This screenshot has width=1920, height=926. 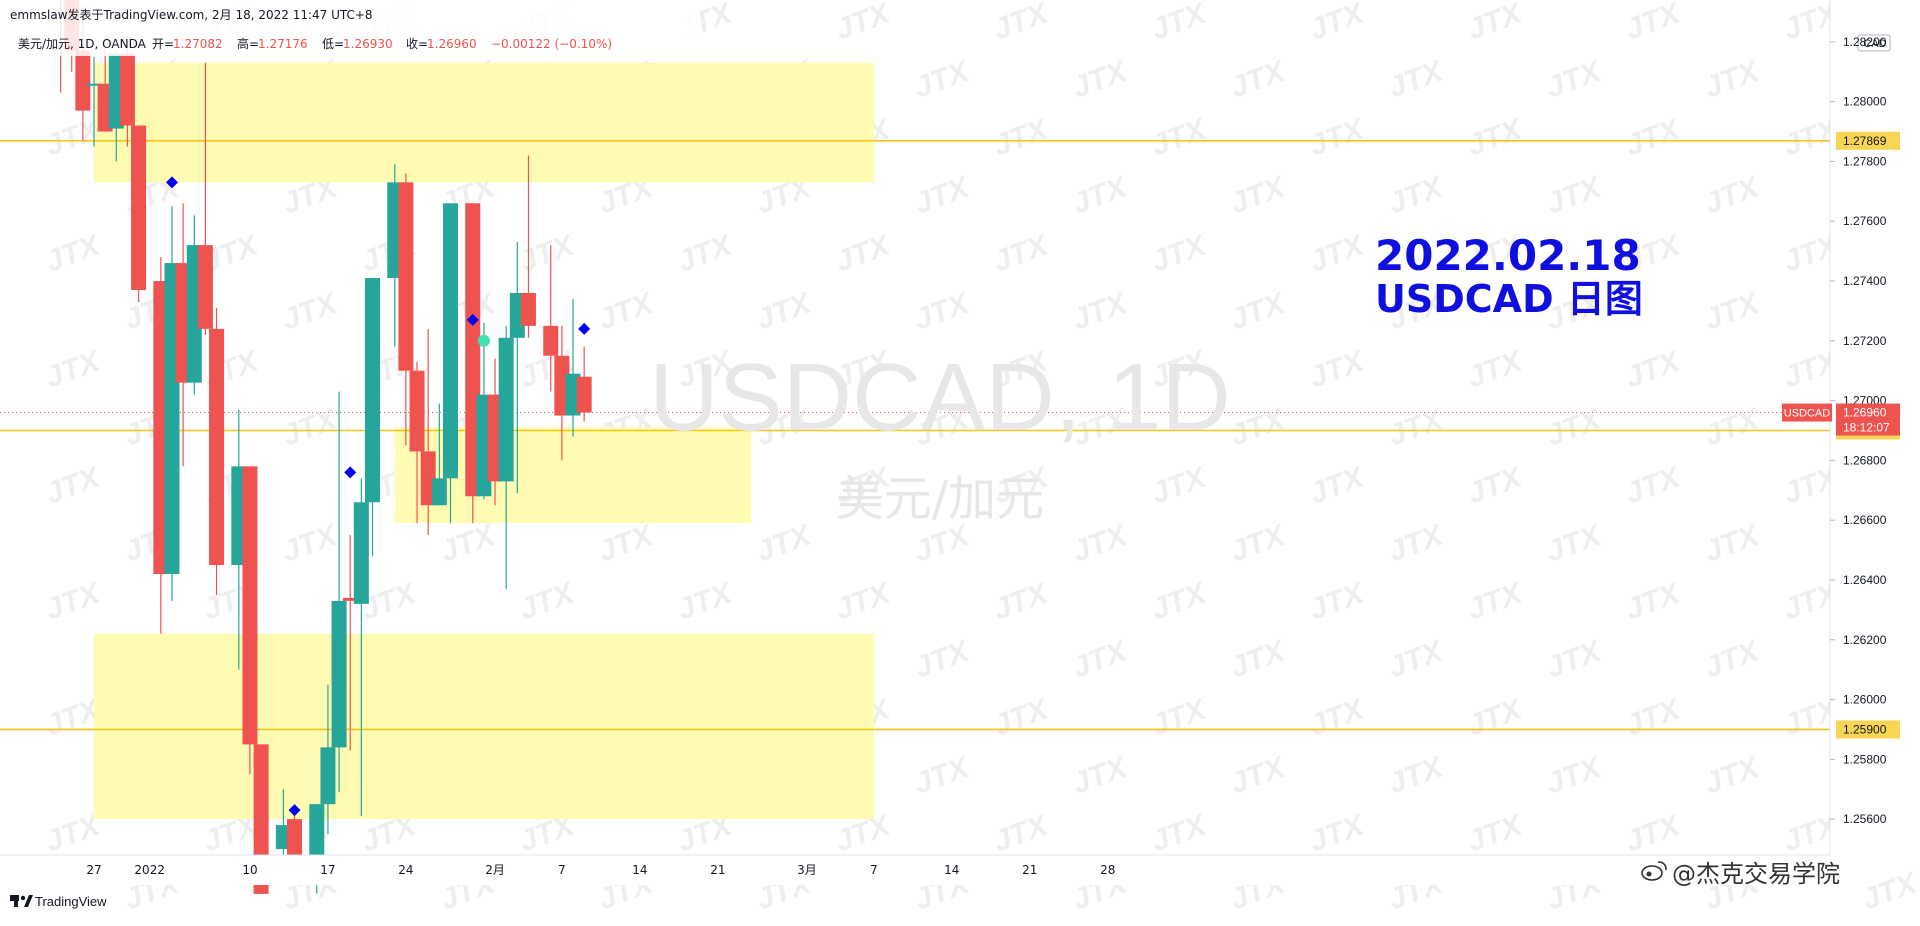 What do you see at coordinates (149, 870) in the screenshot?
I see `x-tick-label: 2022` at bounding box center [149, 870].